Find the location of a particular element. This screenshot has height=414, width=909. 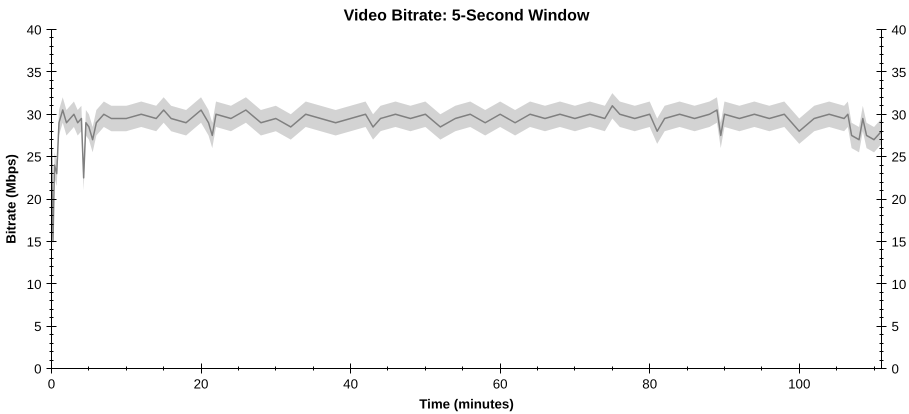

y-tick-label: 20 is located at coordinates (34, 199).